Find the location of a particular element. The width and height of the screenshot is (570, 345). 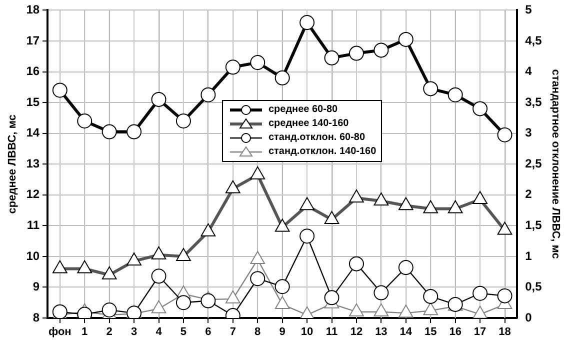

y2-tick-label: 4,5 is located at coordinates (533, 40).